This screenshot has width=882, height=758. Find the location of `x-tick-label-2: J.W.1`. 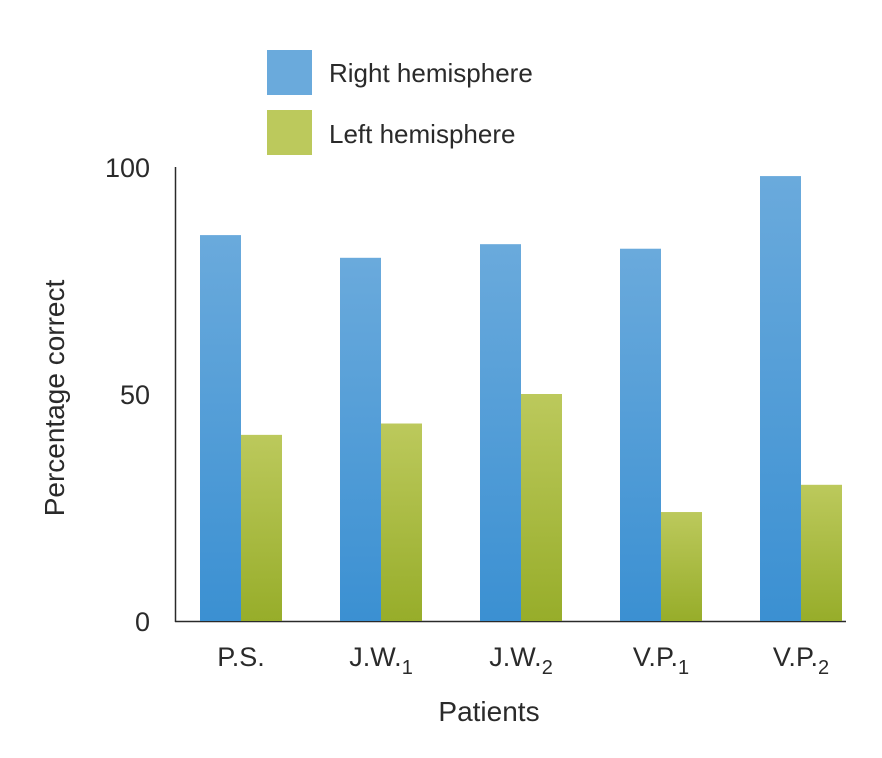

x-tick-label-2: J.W.1 is located at coordinates (381, 660).